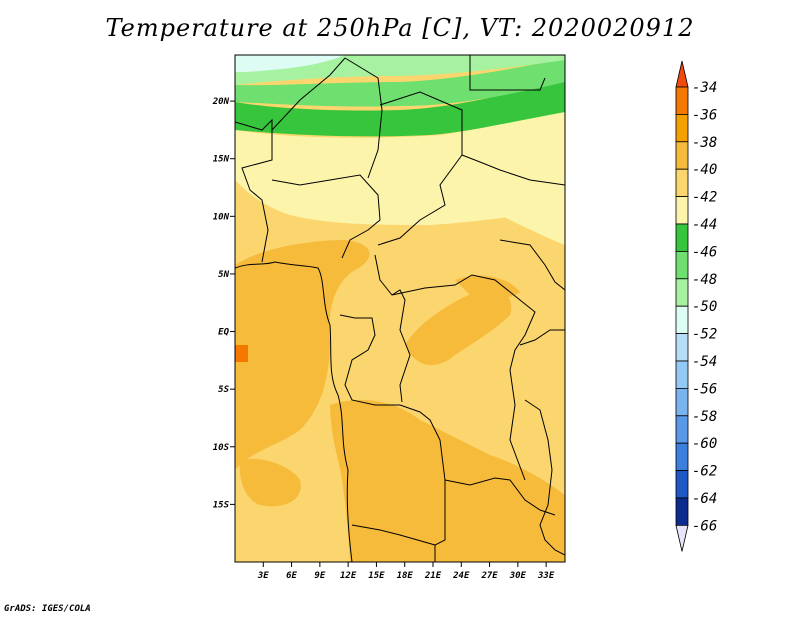  Describe the element at coordinates (518, 576) in the screenshot. I see `lon-tick-label: 30E` at that location.